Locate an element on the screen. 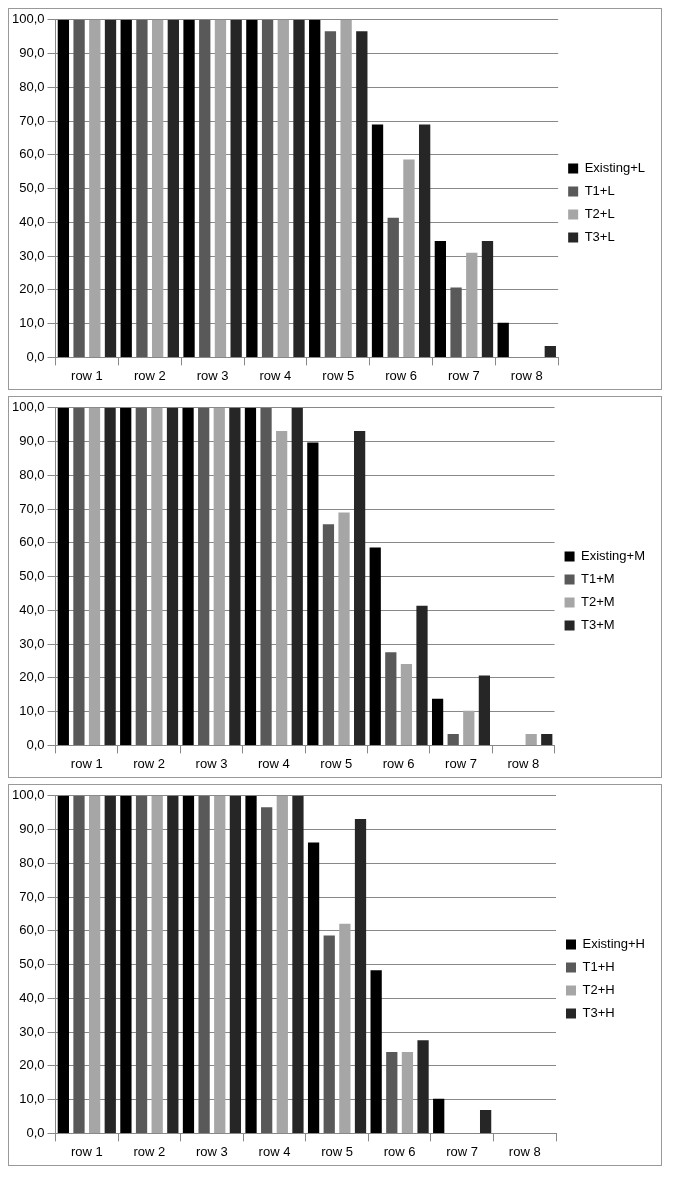  legend-label: T1+L is located at coordinates (599, 191).